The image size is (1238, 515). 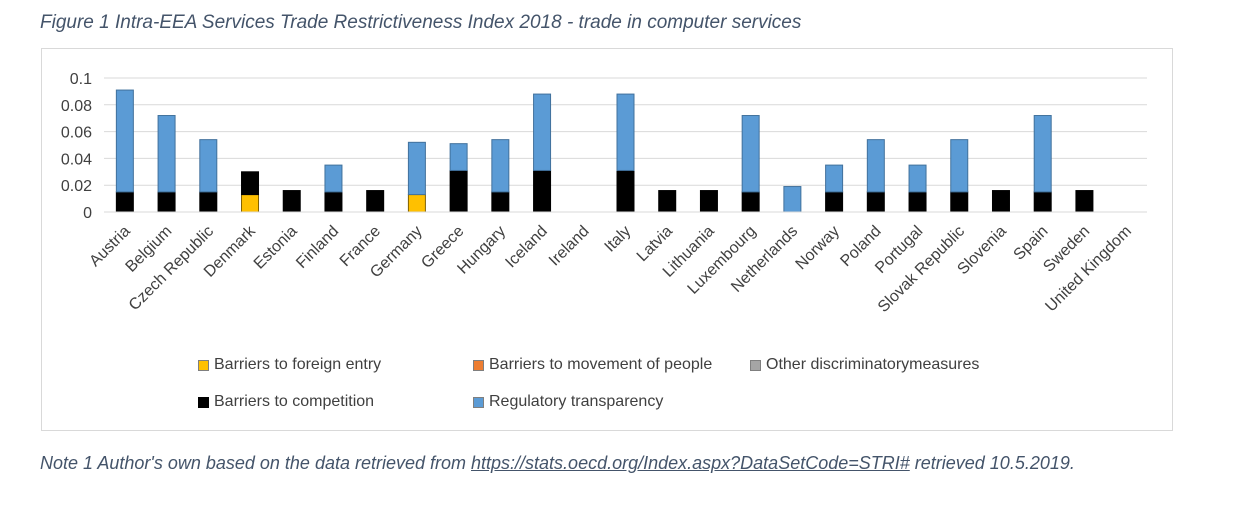 What do you see at coordinates (818, 248) in the screenshot?
I see `x-tick-label: Norway` at bounding box center [818, 248].